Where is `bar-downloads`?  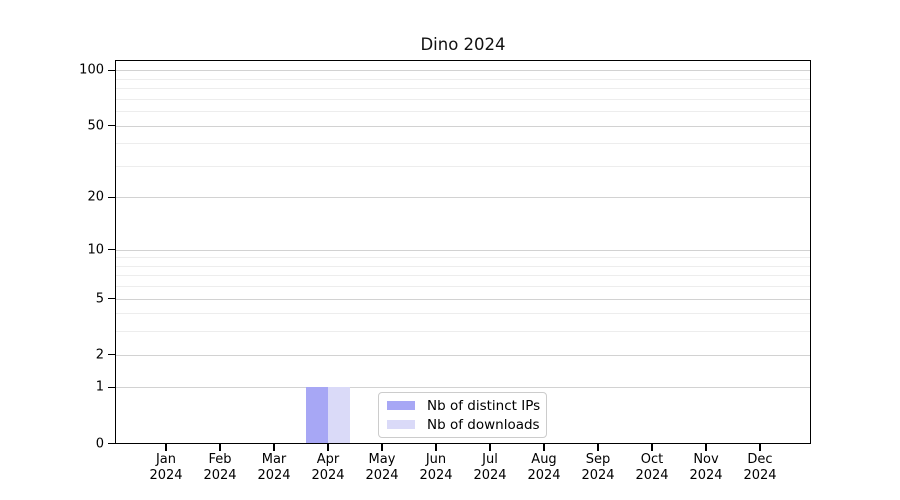 bar-downloads is located at coordinates (339, 415).